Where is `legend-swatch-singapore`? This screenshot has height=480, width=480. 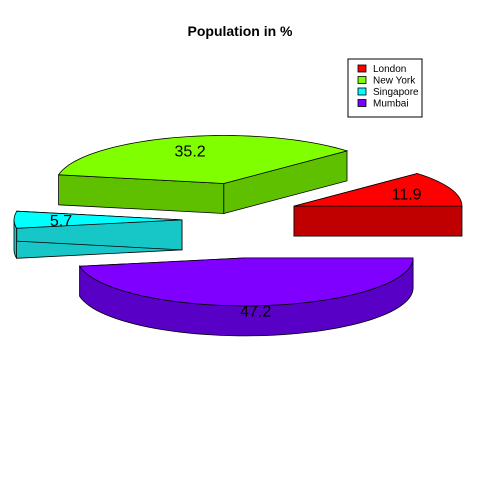
legend-swatch-singapore is located at coordinates (362, 91).